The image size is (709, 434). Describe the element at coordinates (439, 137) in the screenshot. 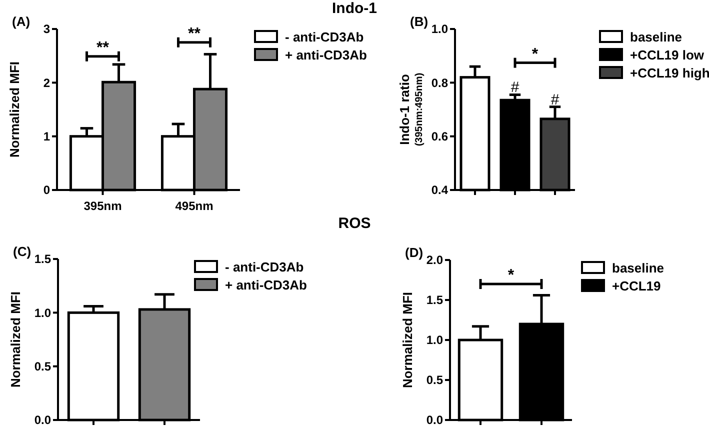

I see `y-tick-label: 0.6` at that location.